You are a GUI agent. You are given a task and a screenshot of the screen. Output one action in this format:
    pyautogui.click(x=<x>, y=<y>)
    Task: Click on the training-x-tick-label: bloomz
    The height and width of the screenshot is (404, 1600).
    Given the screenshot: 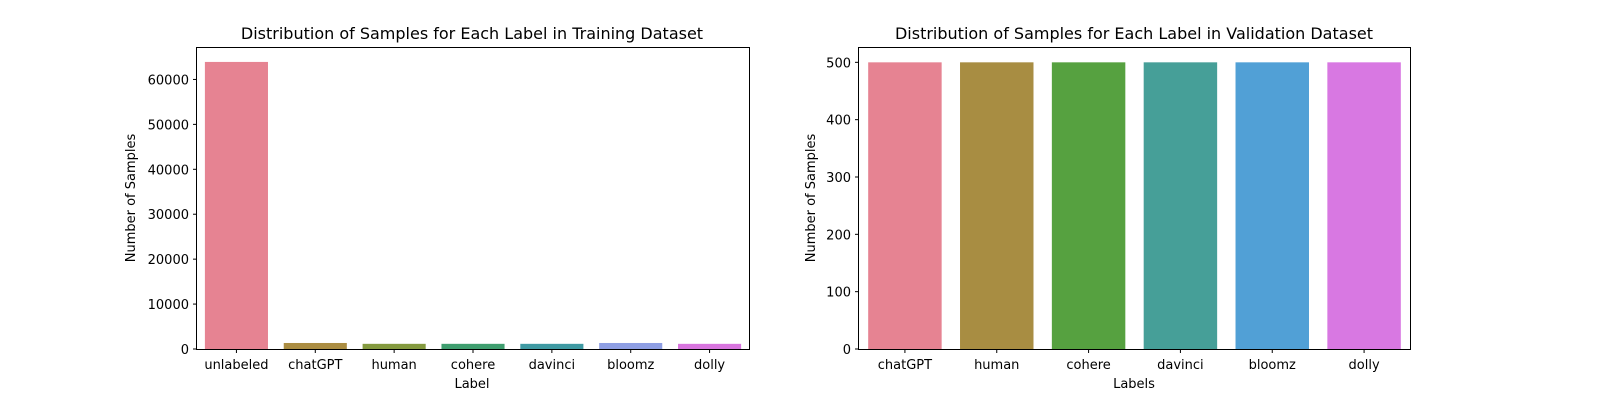 What is the action you would take?
    pyautogui.click(x=630, y=365)
    